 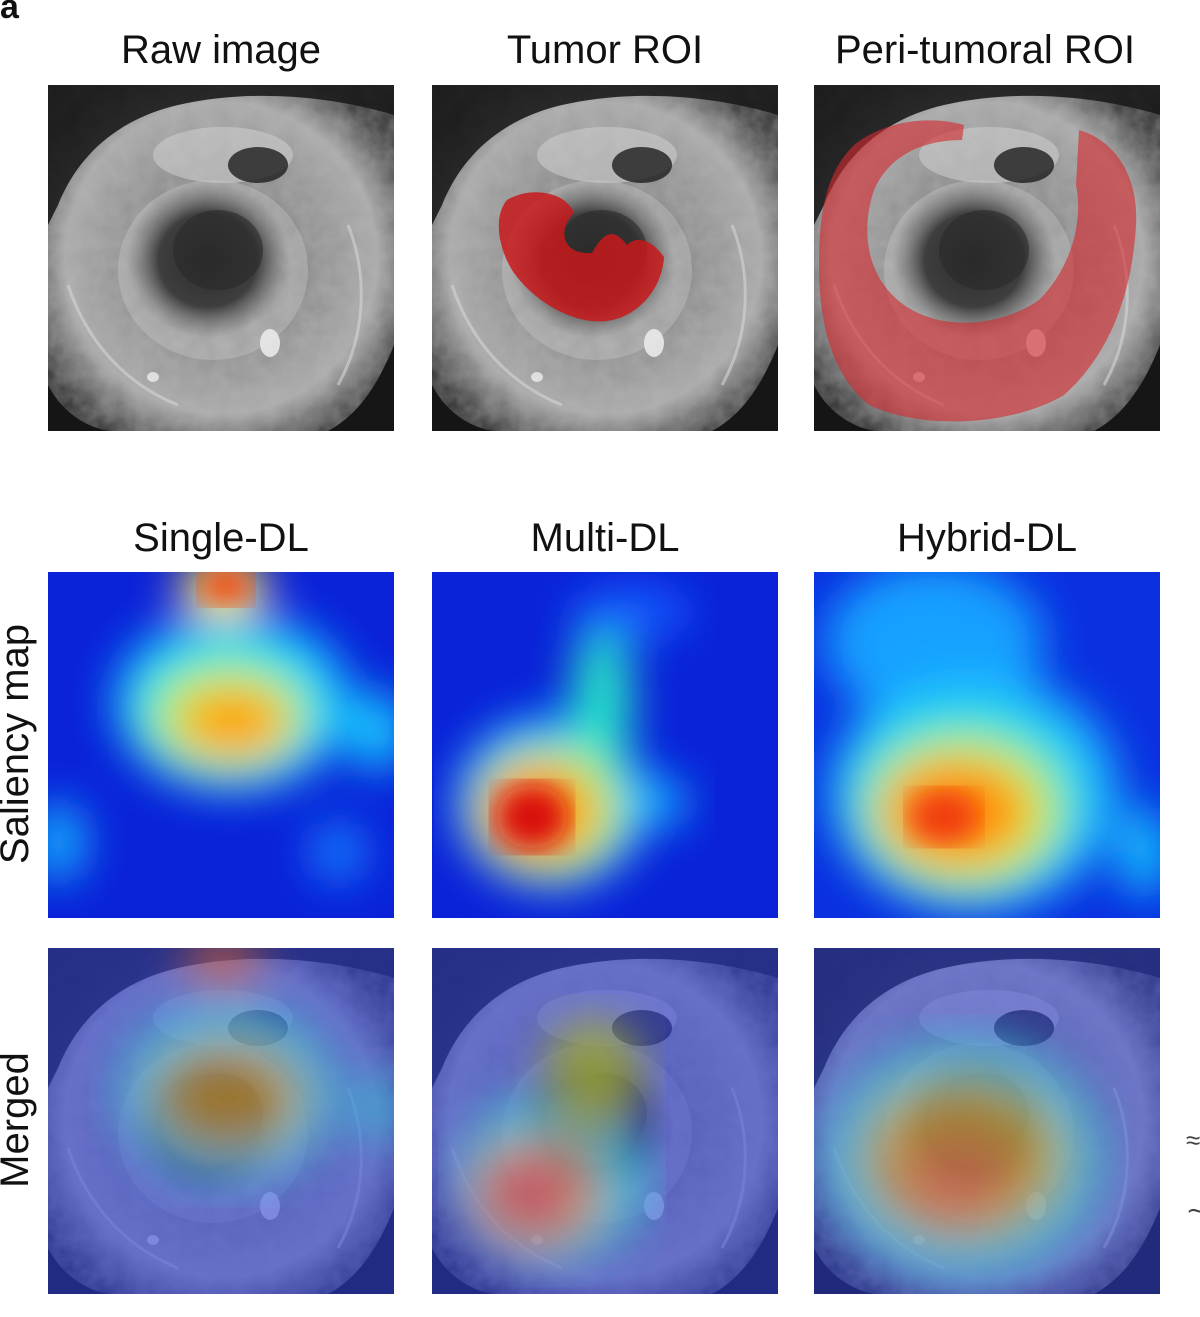 What do you see at coordinates (605, 538) in the screenshot?
I see `column-title-multi-dl: Multi-DL` at bounding box center [605, 538].